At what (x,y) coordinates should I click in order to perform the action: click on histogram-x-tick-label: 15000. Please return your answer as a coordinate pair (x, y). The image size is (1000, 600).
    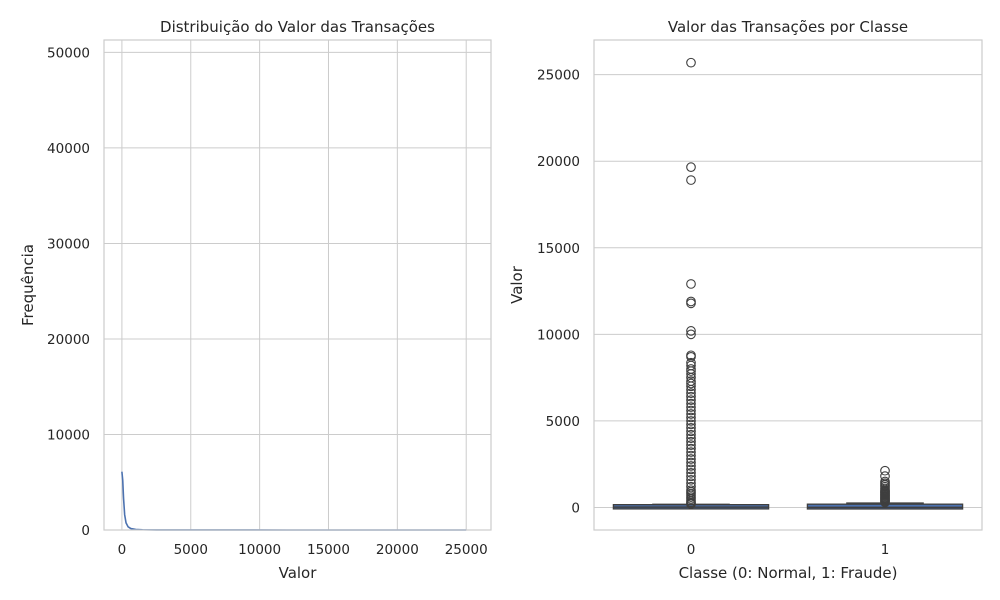
    Looking at the image, I should click on (328, 550).